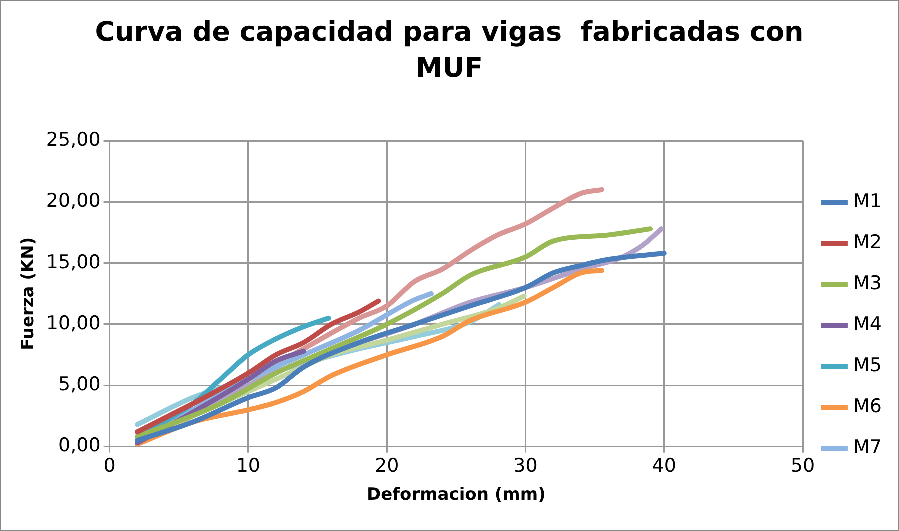  What do you see at coordinates (803, 466) in the screenshot?
I see `x-tick-label: 50` at bounding box center [803, 466].